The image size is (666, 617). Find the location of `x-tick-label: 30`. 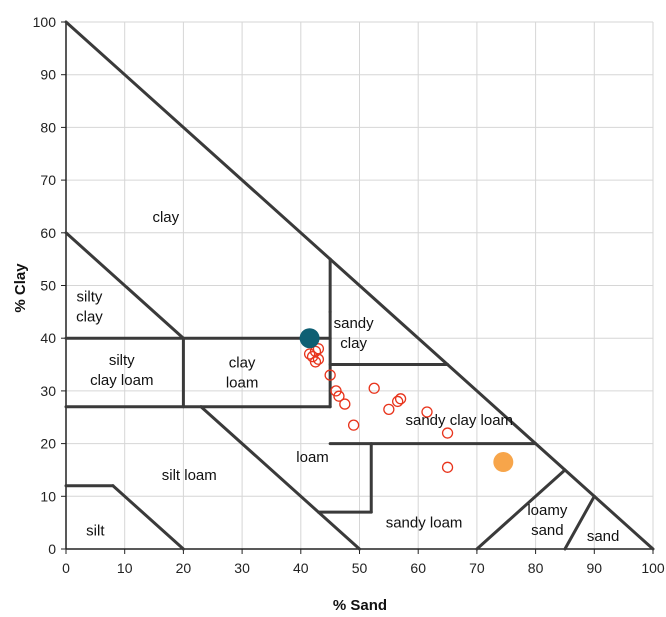

x-tick-label: 30 is located at coordinates (242, 568).